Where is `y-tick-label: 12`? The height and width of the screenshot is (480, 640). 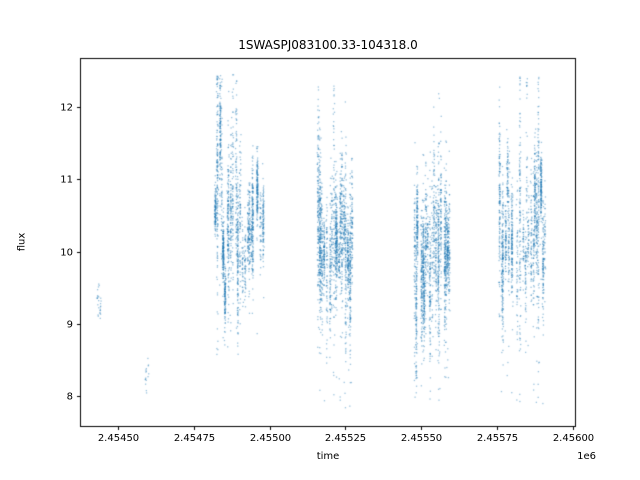 y-tick-label: 12 is located at coordinates (66, 107).